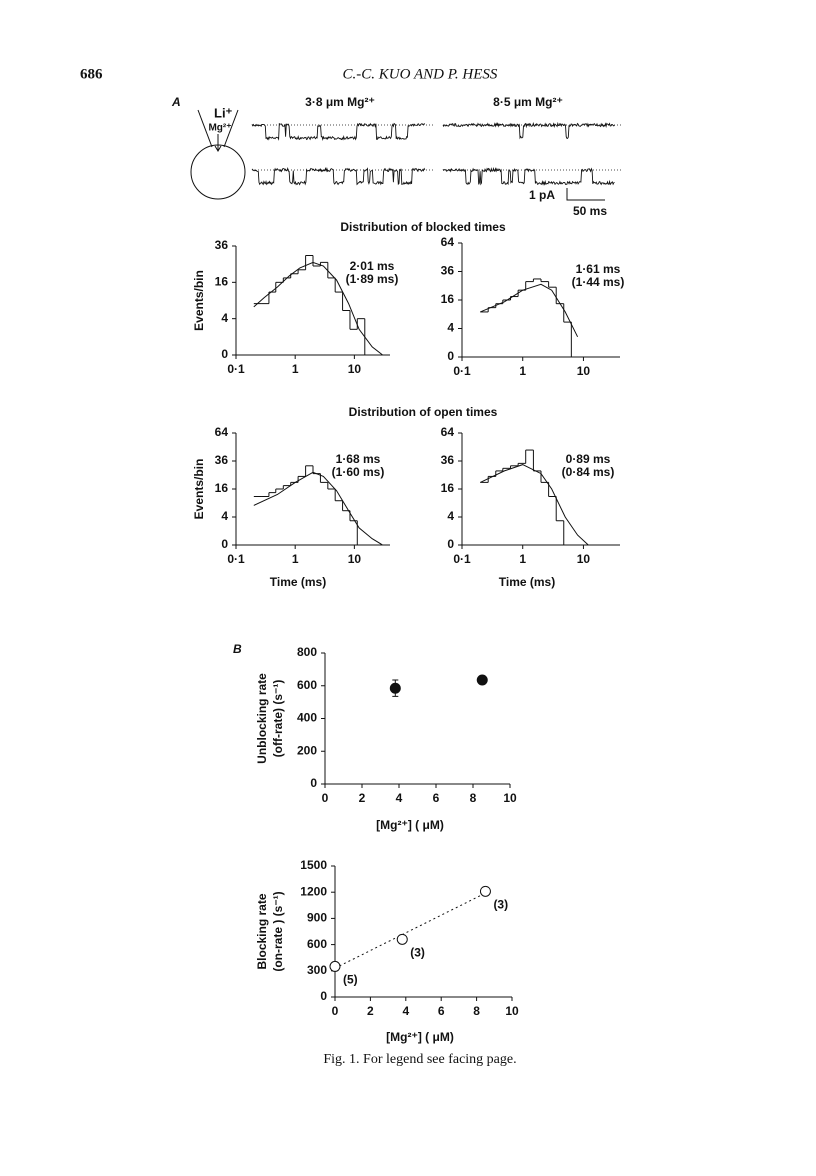 The image size is (816, 1176). What do you see at coordinates (307, 718) in the screenshot?
I see `y-tick-label: 400` at bounding box center [307, 718].